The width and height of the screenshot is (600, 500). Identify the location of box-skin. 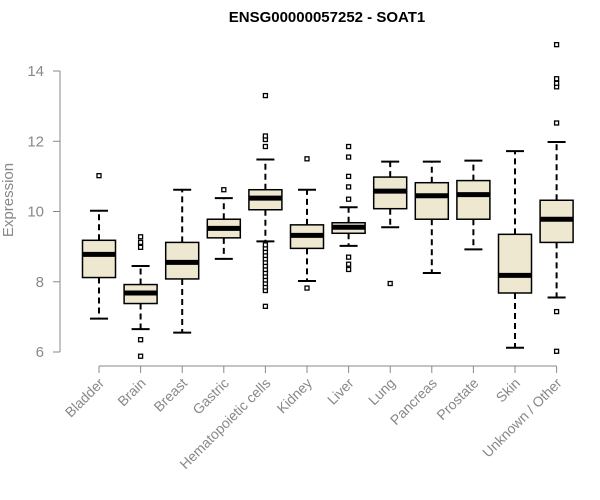
(515, 249).